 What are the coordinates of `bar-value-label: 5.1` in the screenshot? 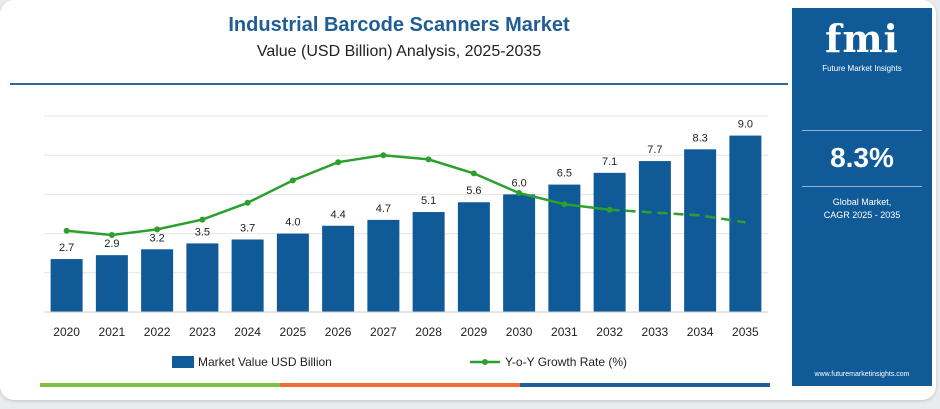 It's located at (428, 201).